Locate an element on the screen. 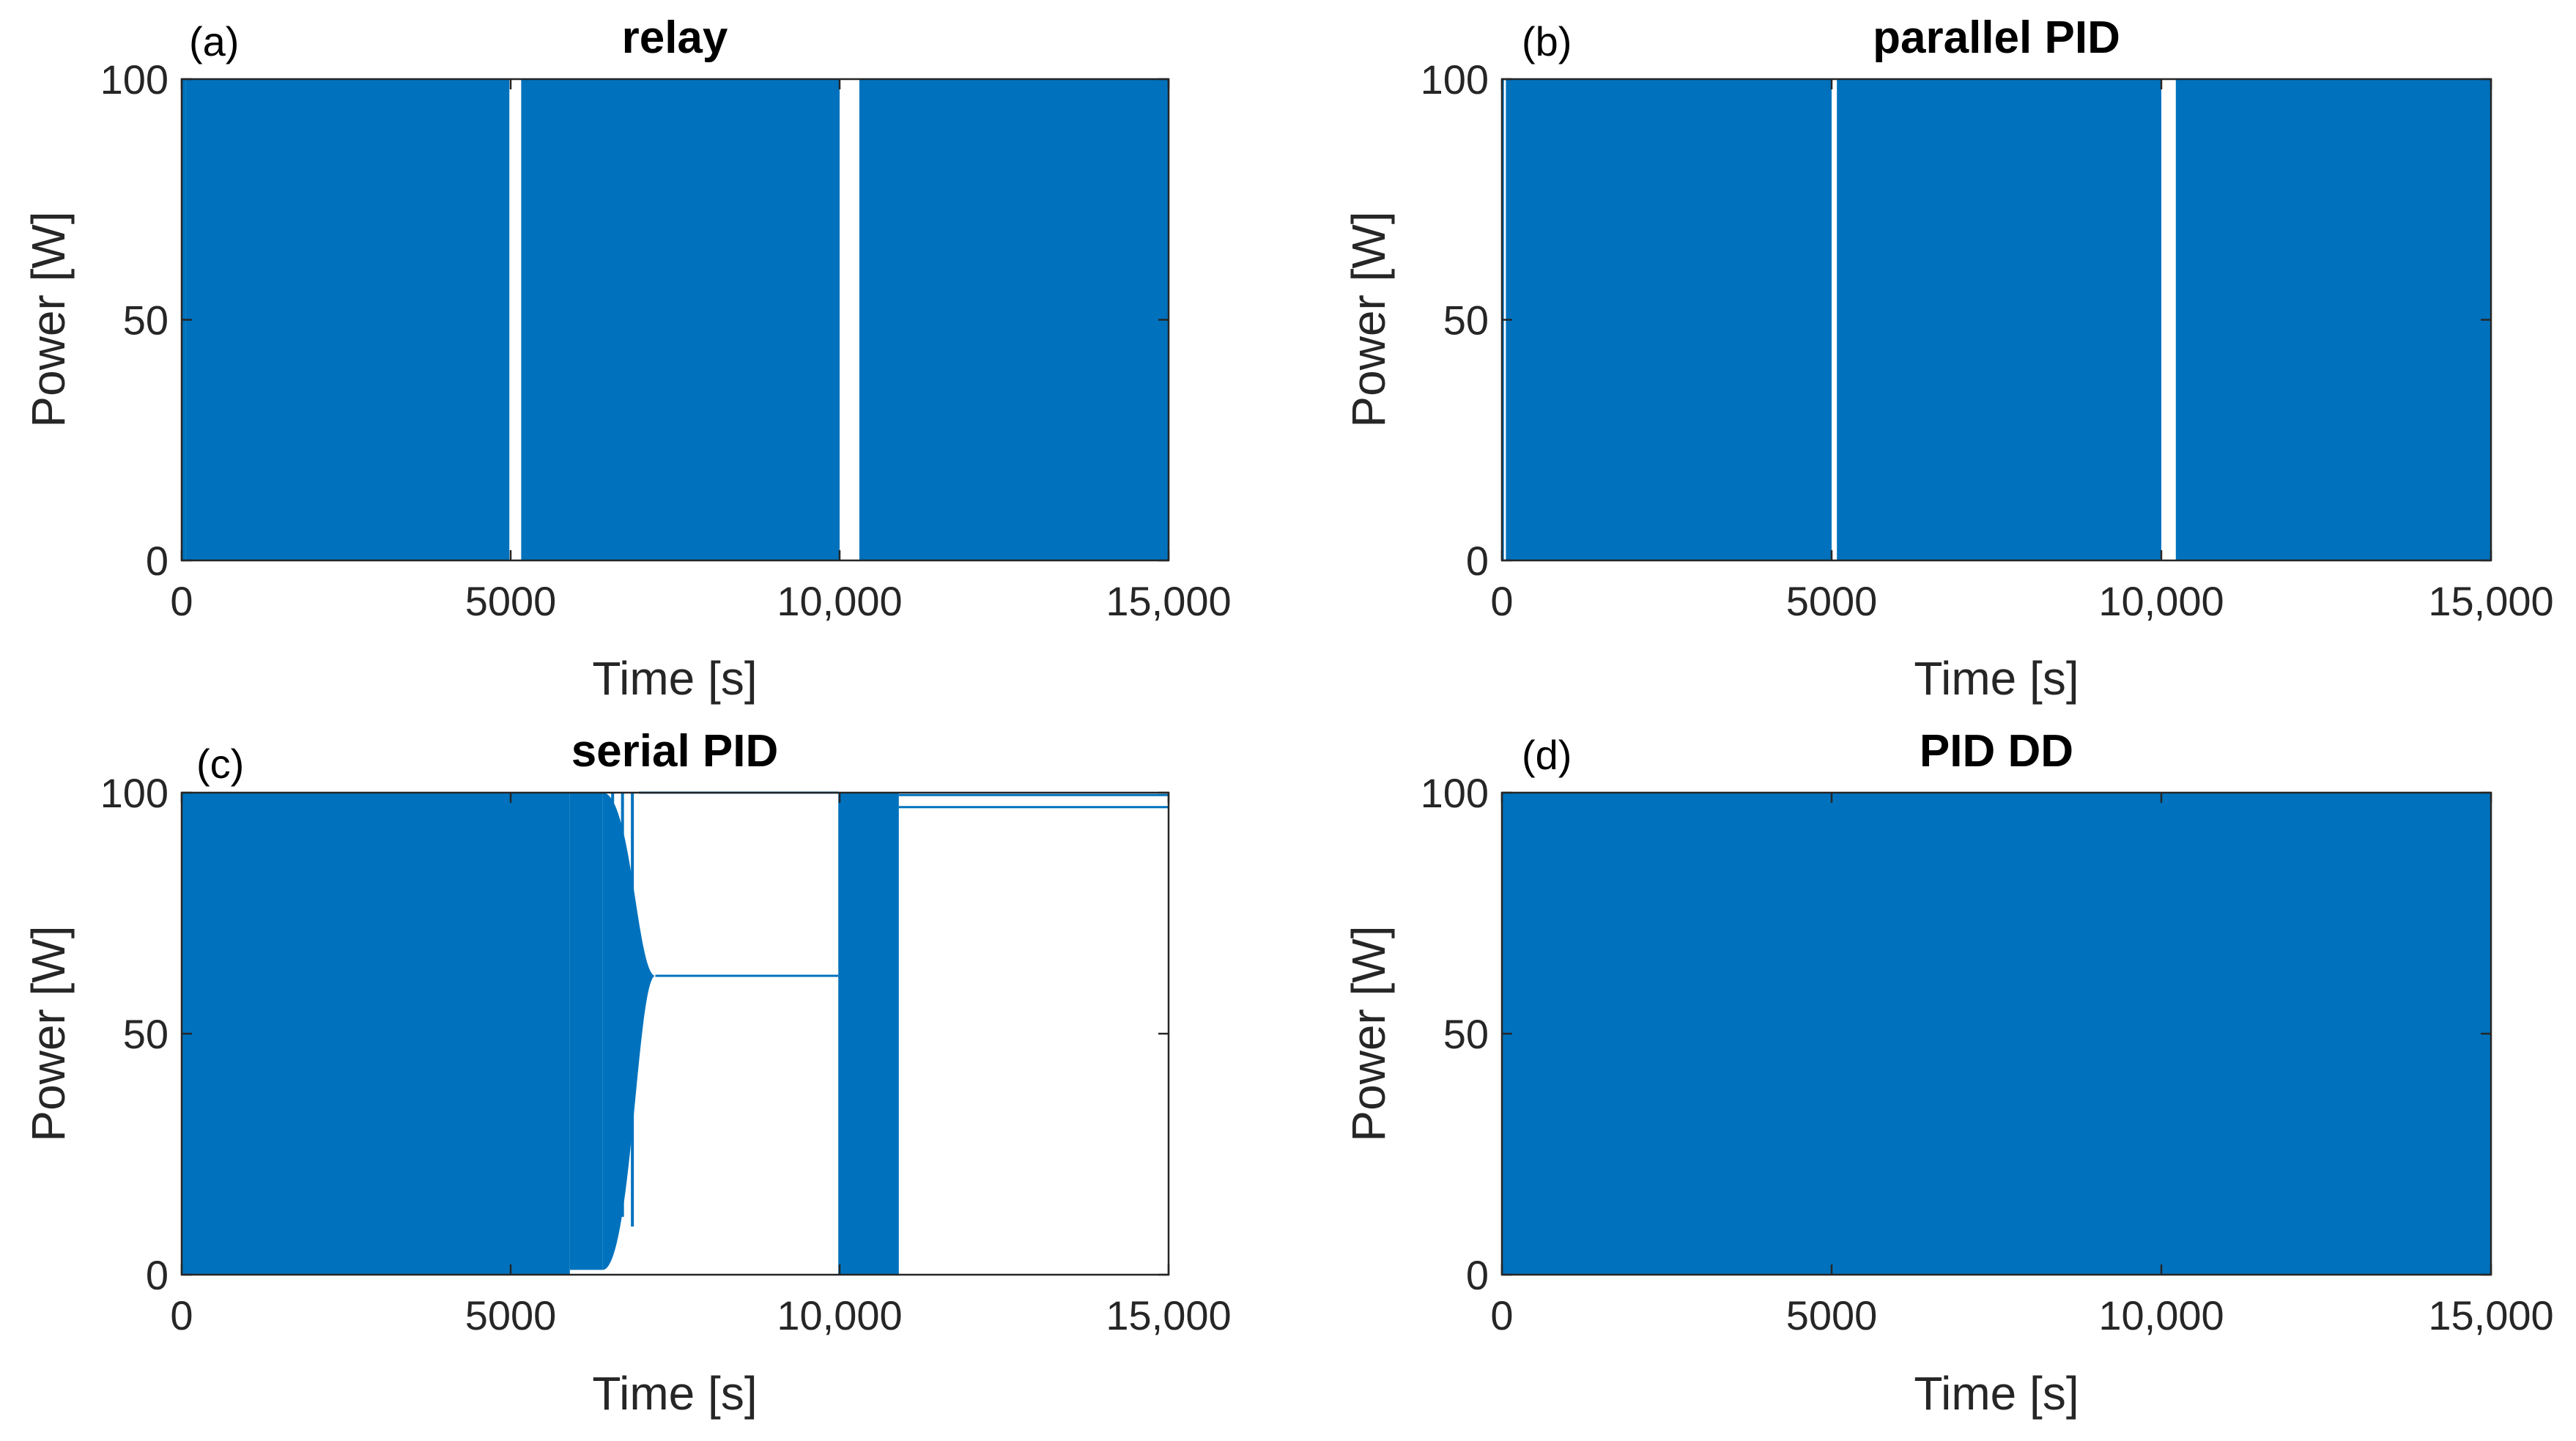 This screenshot has width=2576, height=1441. x-axis-label-d: Time [s] is located at coordinates (1996, 1393).